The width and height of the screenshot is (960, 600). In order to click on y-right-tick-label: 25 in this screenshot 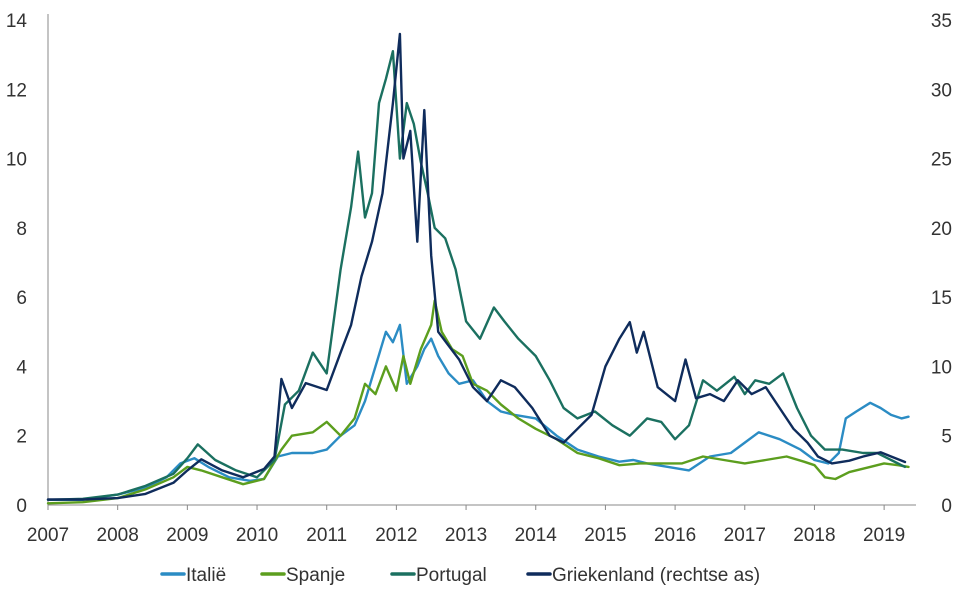, I will do `click(941, 160)`.